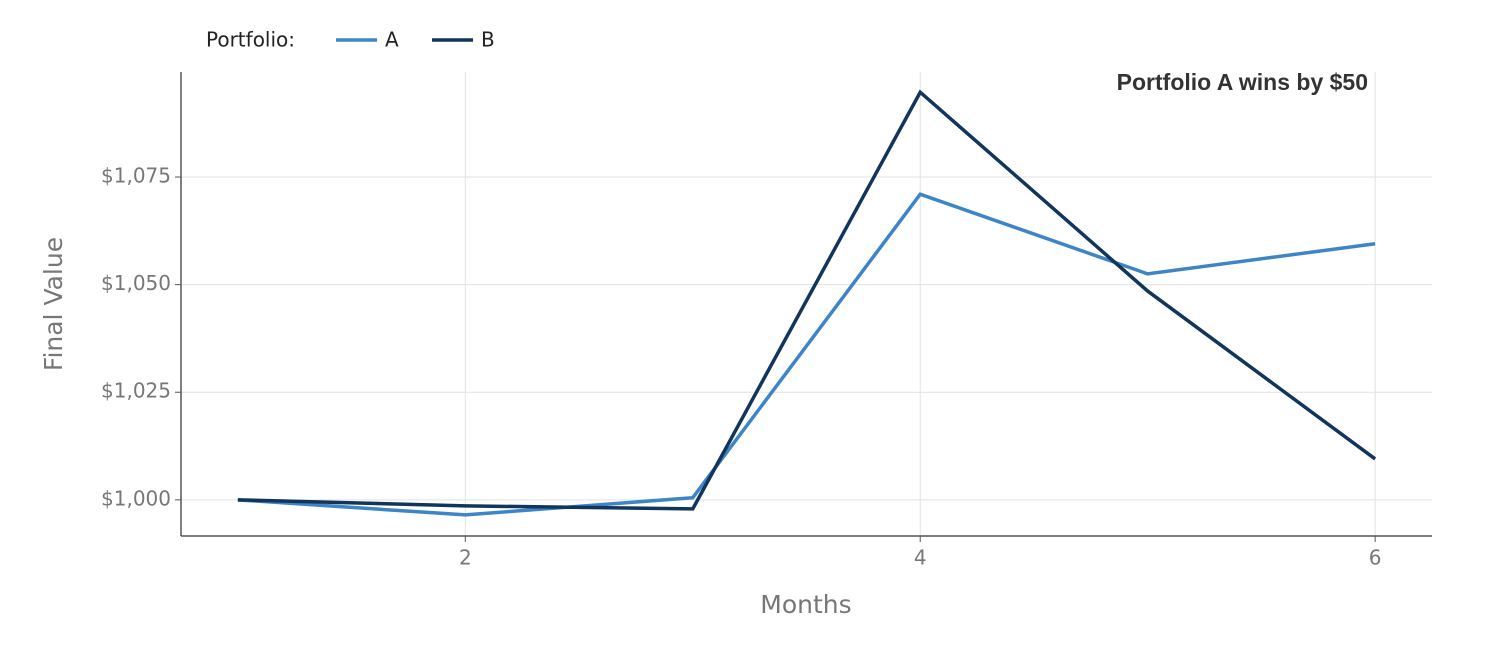 The image size is (1507, 660). What do you see at coordinates (805, 604) in the screenshot?
I see `x-axis-label: Months` at bounding box center [805, 604].